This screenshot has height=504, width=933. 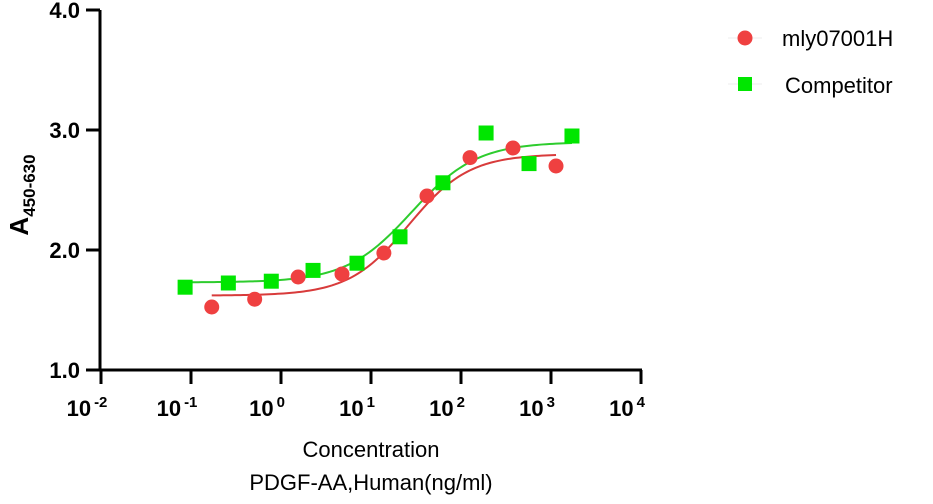 I want to click on legend-label-competitor: Competitor, so click(x=839, y=85).